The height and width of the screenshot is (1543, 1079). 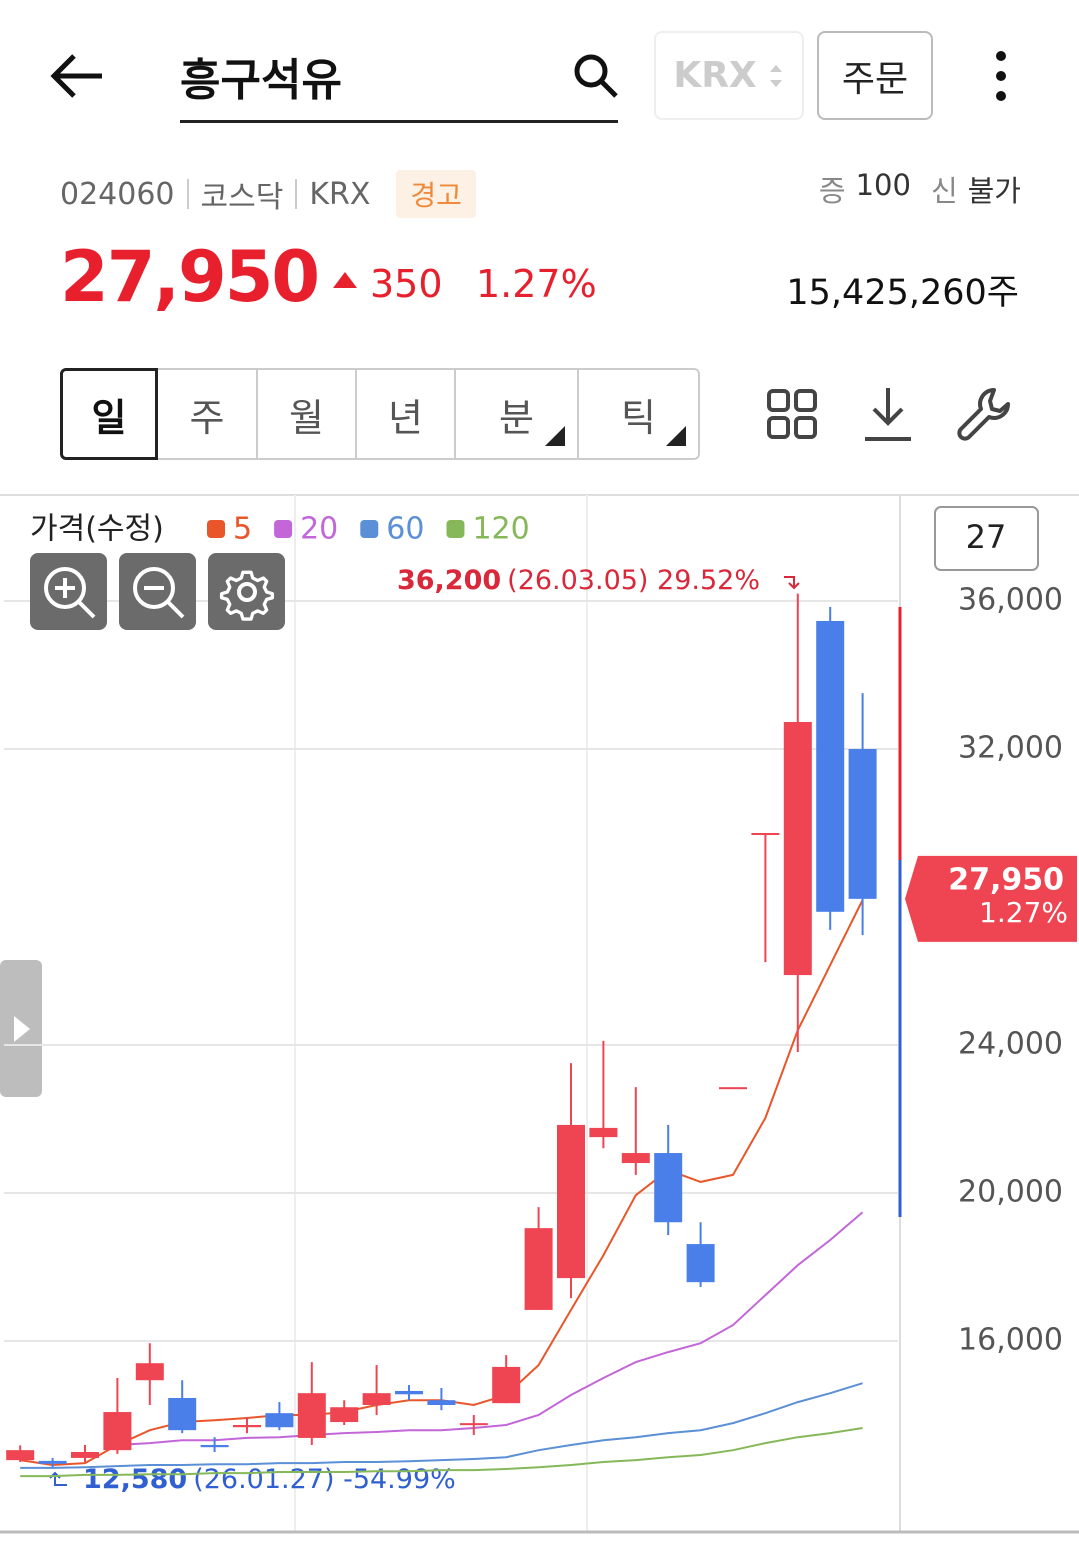 I want to click on exchange-button-label: KRX, so click(x=715, y=75).